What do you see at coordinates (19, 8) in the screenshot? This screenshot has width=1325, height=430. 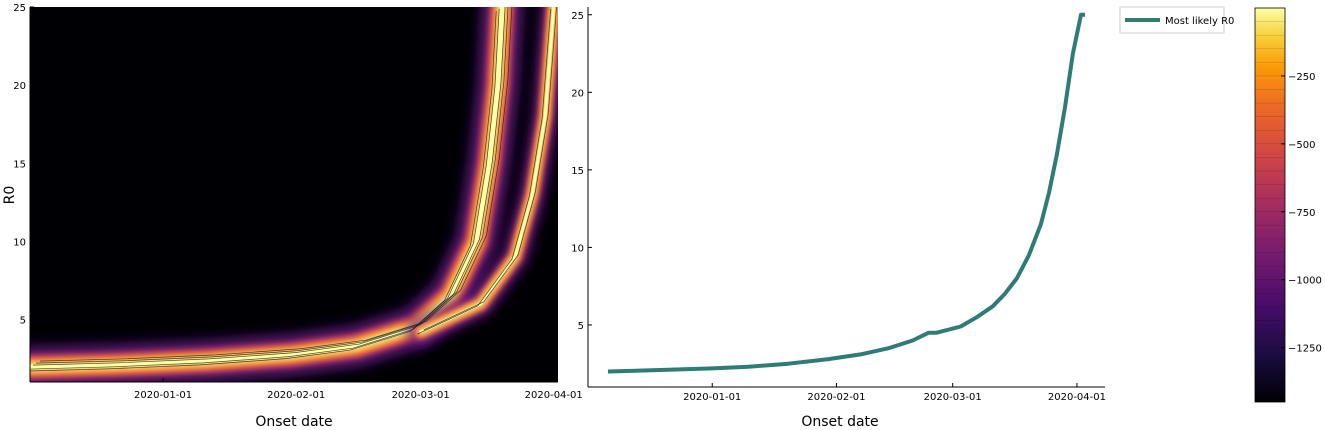 I see `heatmap-y-tick-label: 25` at bounding box center [19, 8].